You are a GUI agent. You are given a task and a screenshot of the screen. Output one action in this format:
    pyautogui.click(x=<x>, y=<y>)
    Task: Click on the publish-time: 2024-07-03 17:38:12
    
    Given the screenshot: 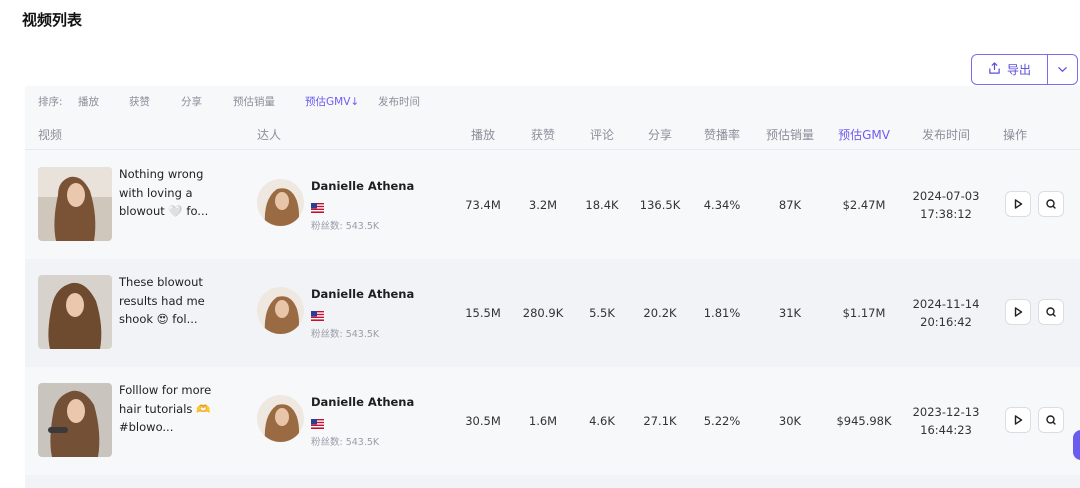 What is the action you would take?
    pyautogui.click(x=946, y=205)
    